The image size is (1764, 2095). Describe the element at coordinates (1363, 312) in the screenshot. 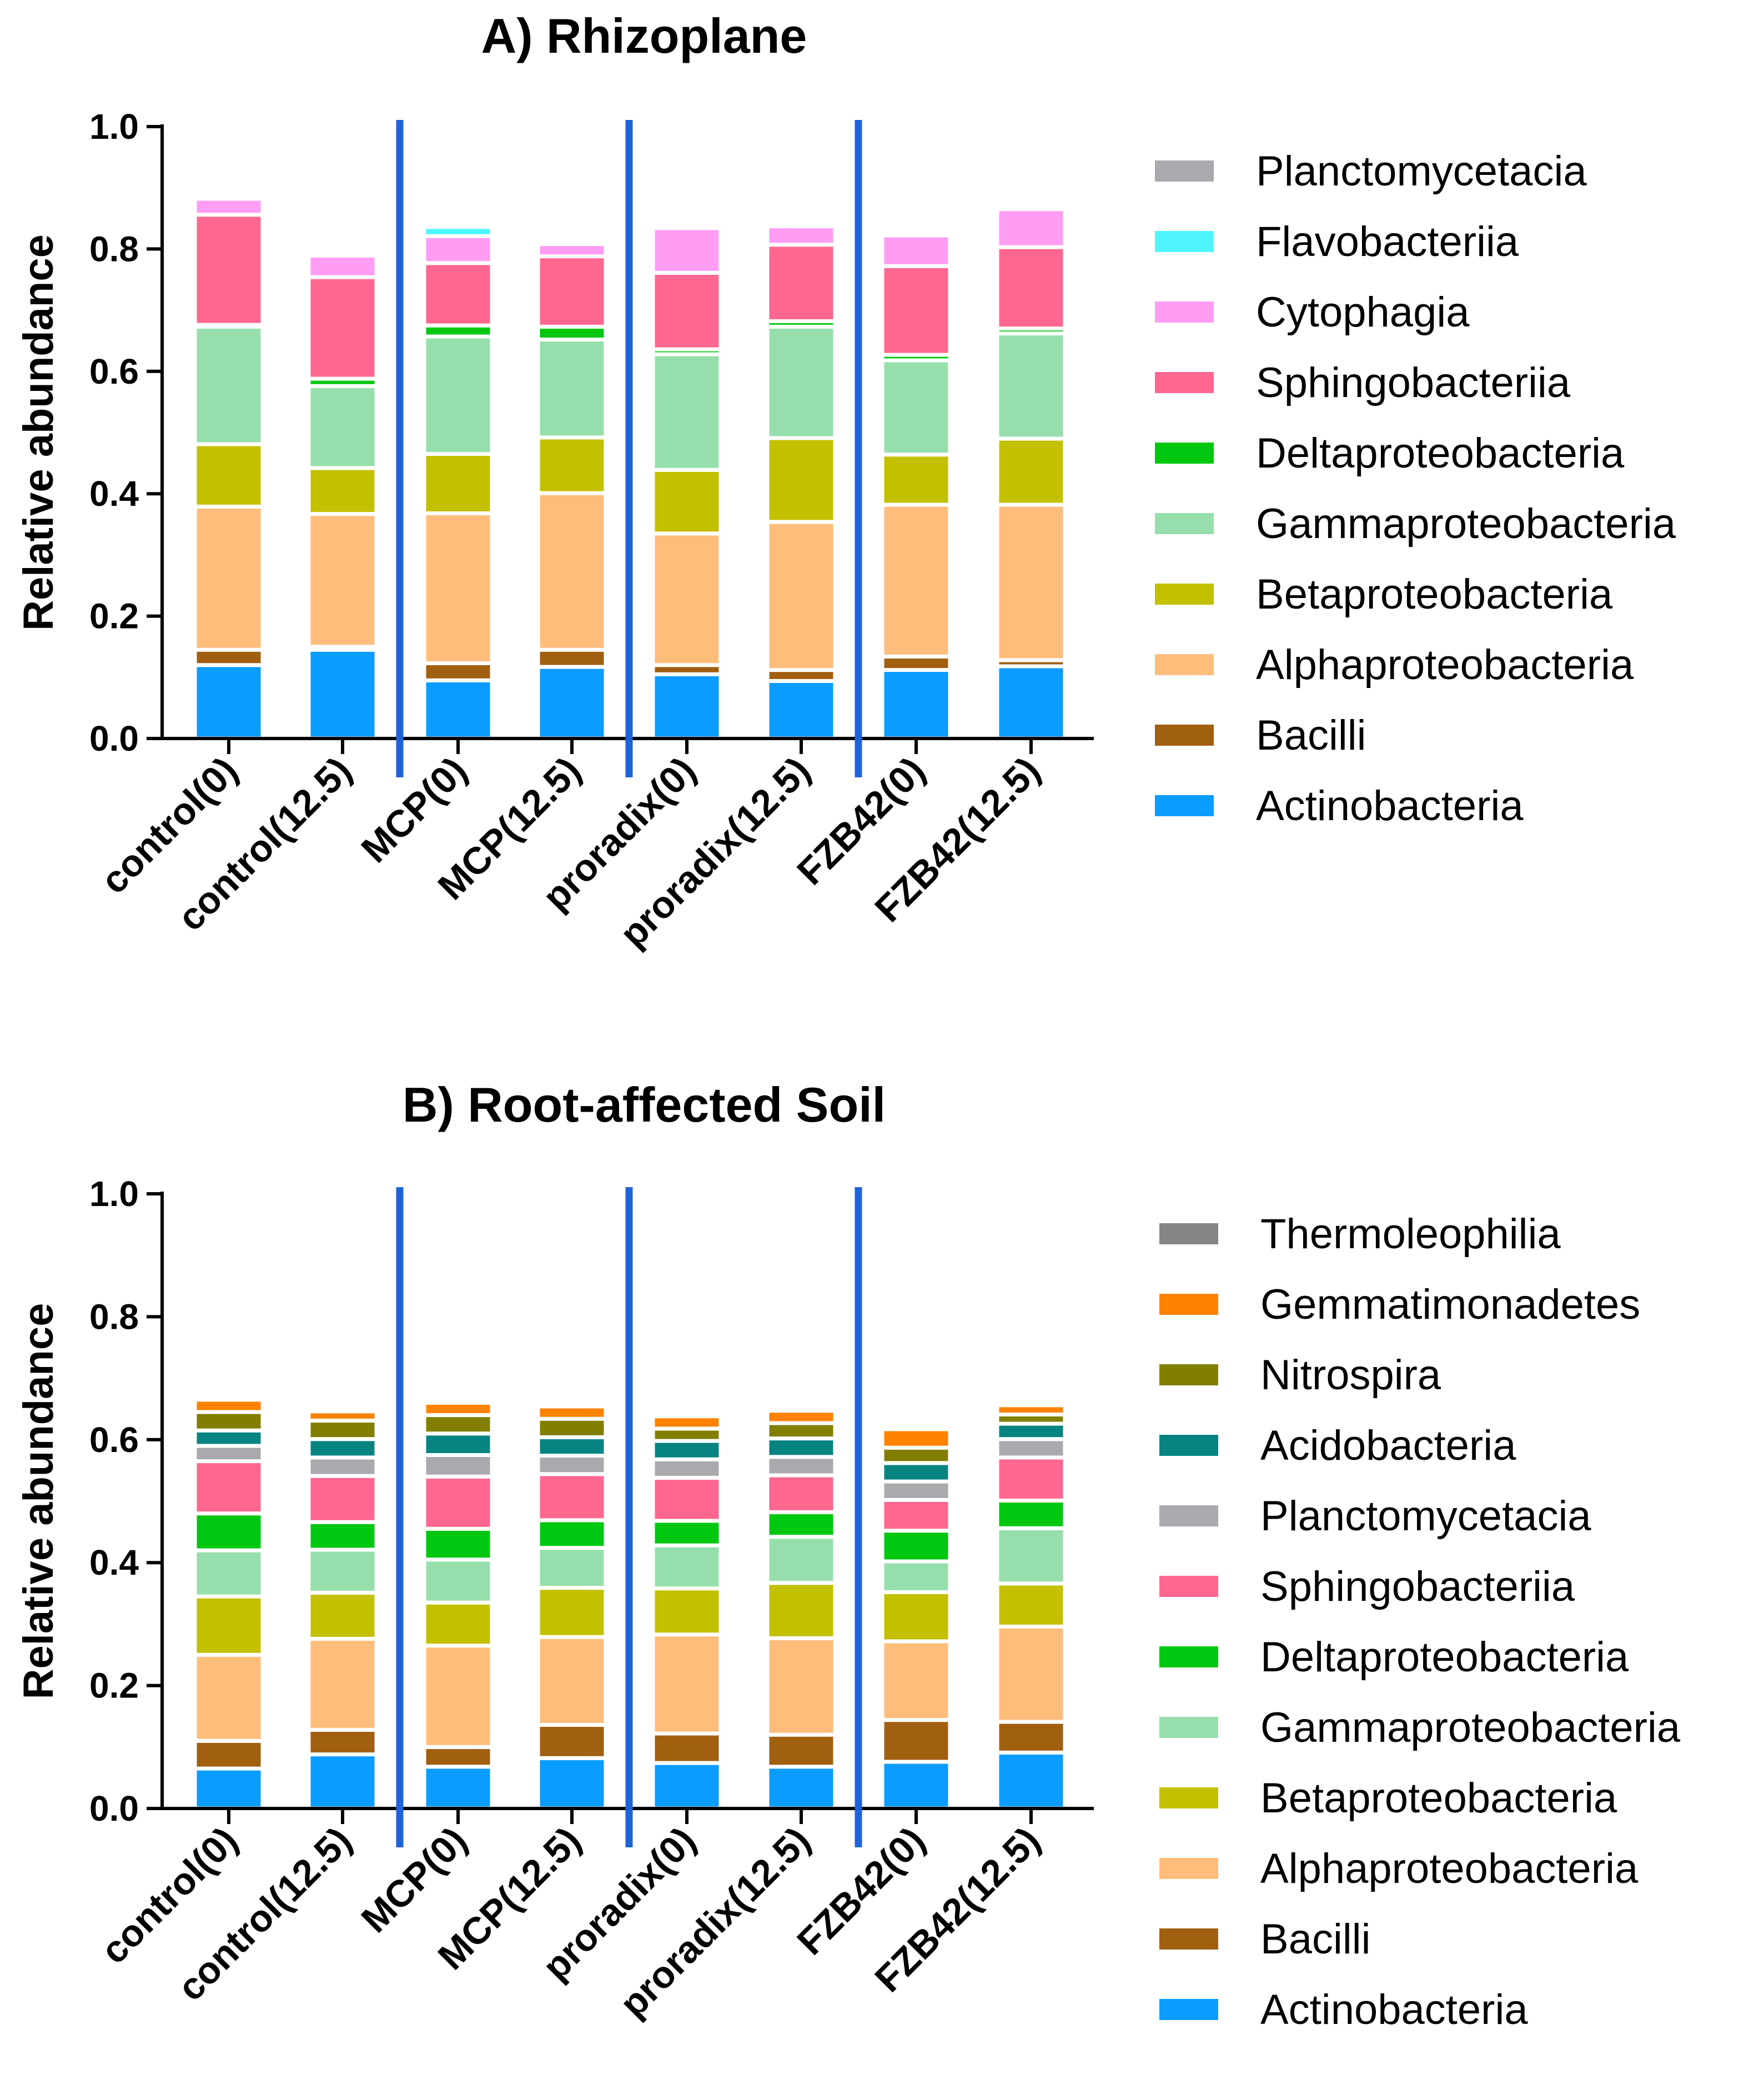

I see `legend-label-cytophagia: Cytophagia` at that location.